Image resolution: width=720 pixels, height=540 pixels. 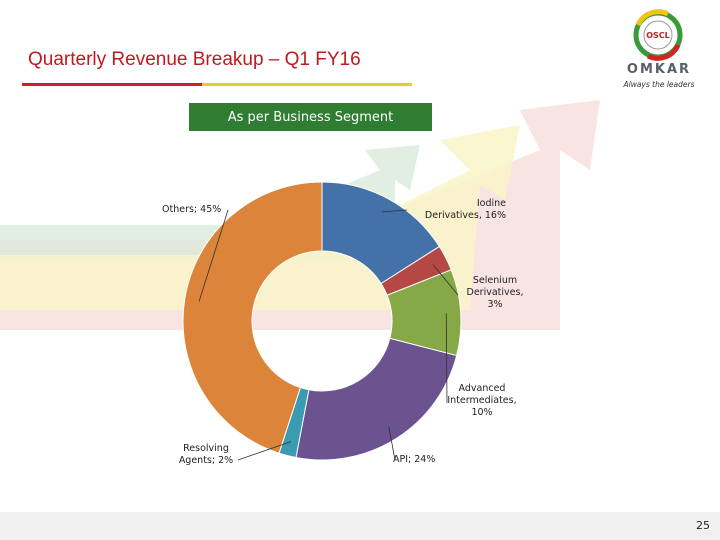 I want to click on title-underline-red, so click(x=112, y=84).